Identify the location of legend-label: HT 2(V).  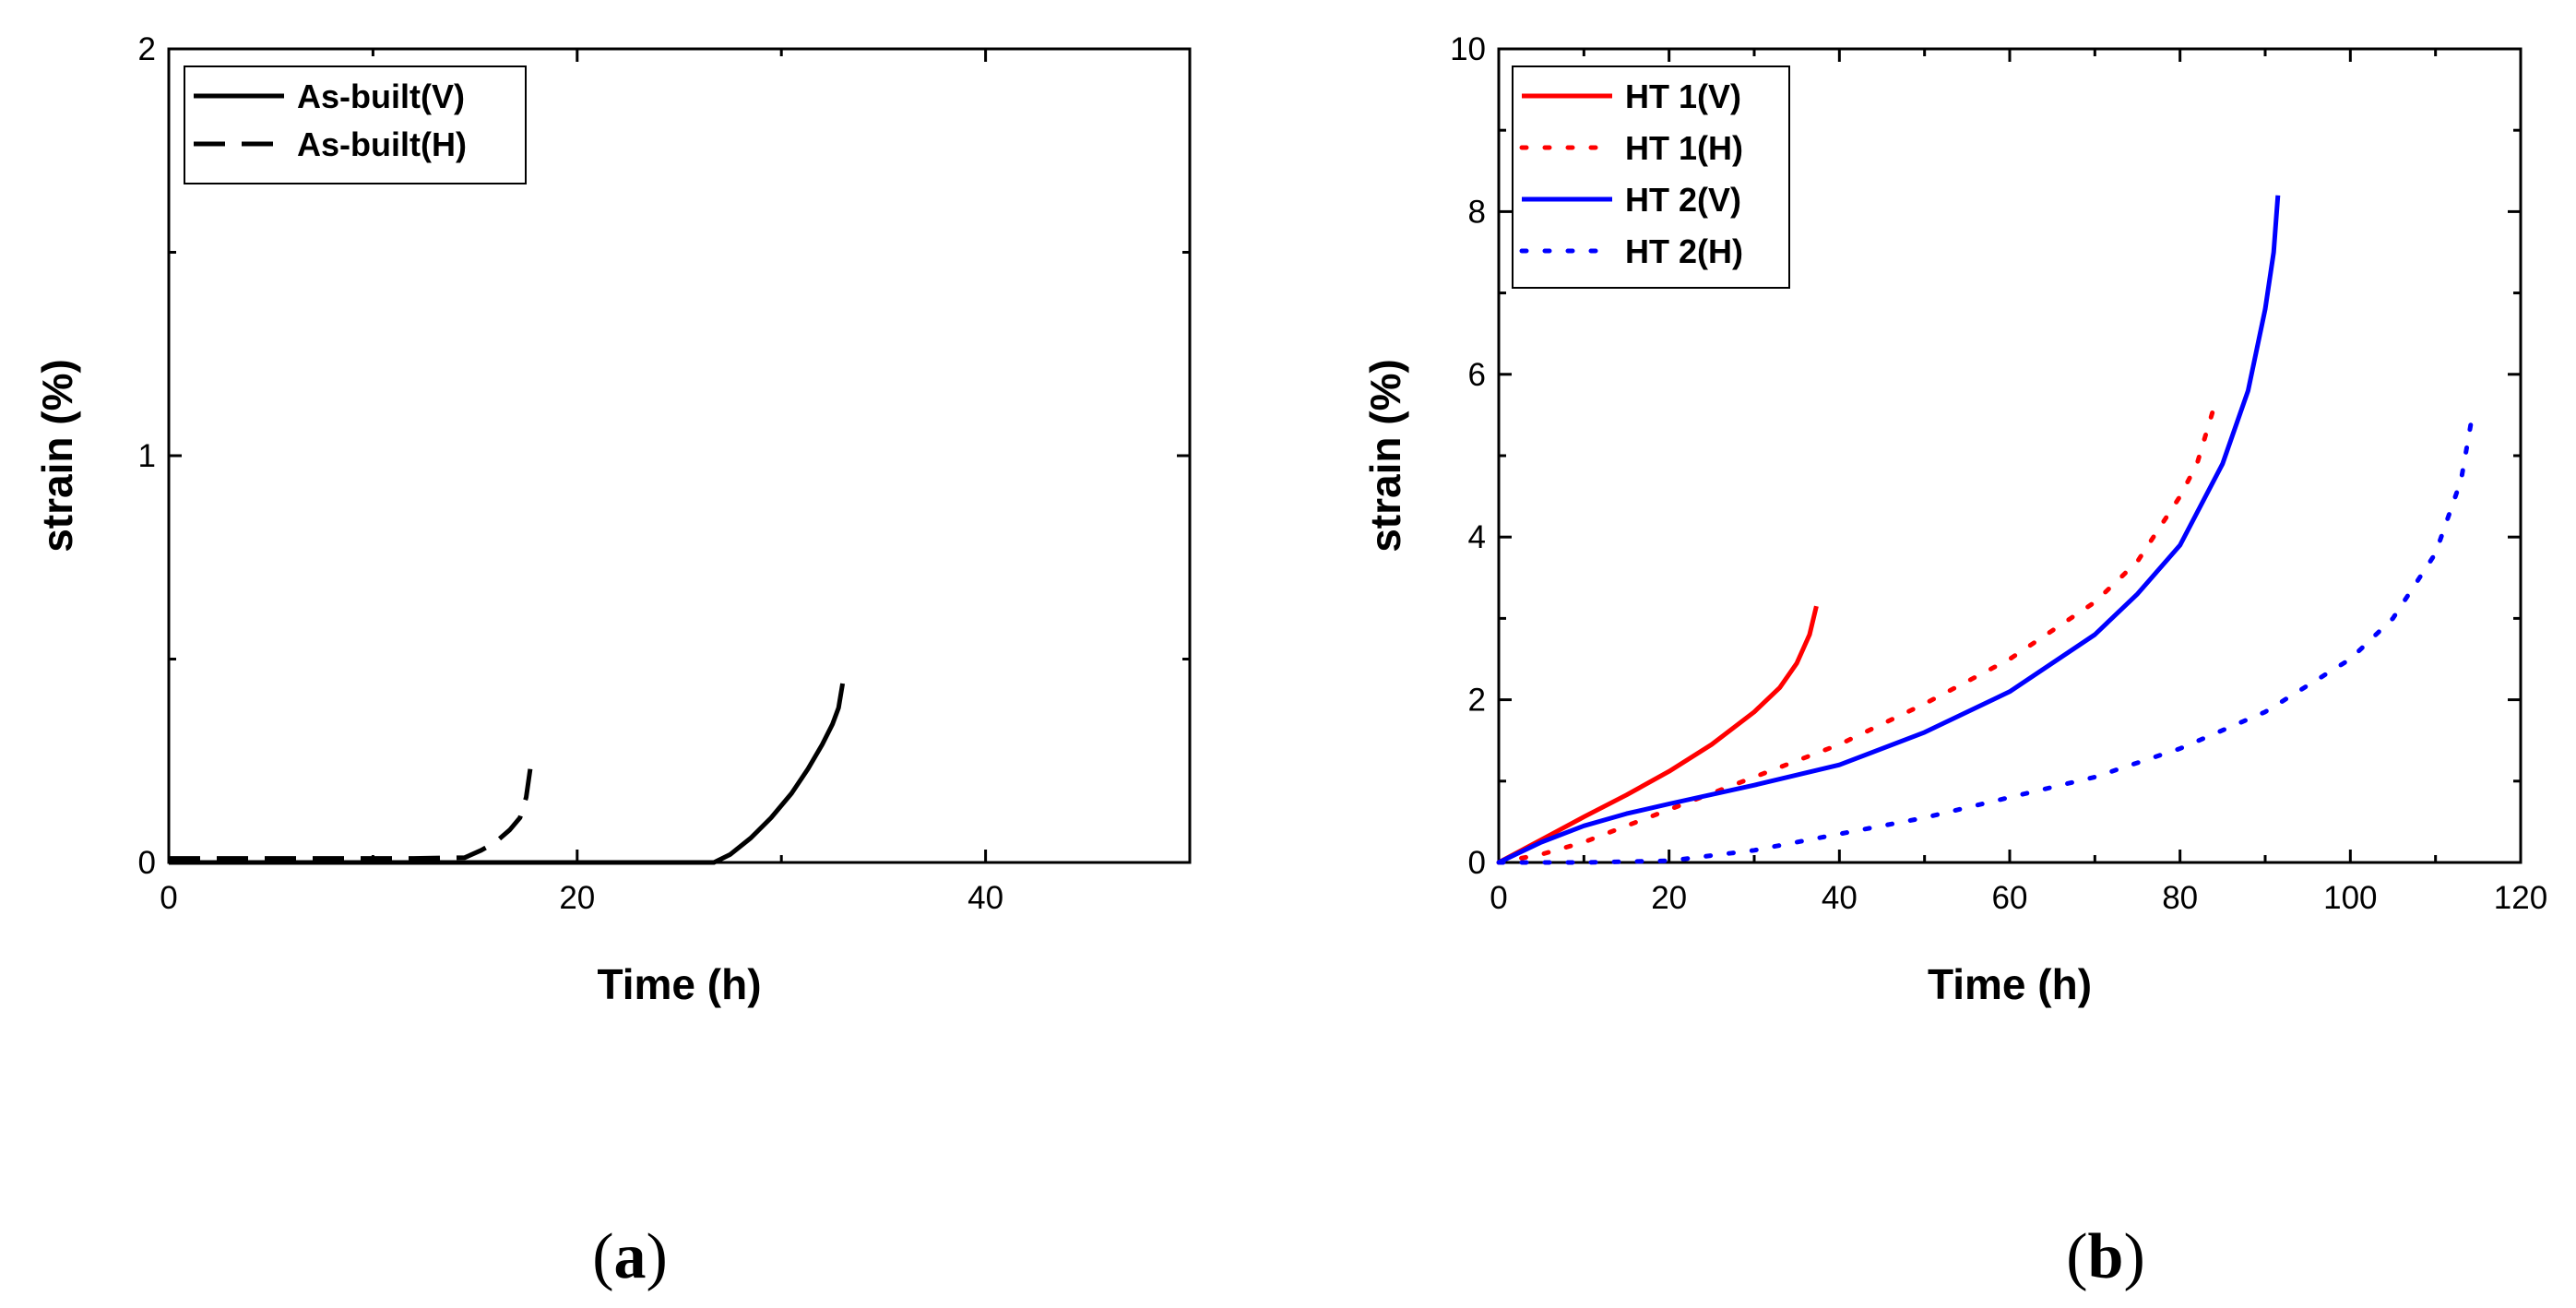
(1683, 200).